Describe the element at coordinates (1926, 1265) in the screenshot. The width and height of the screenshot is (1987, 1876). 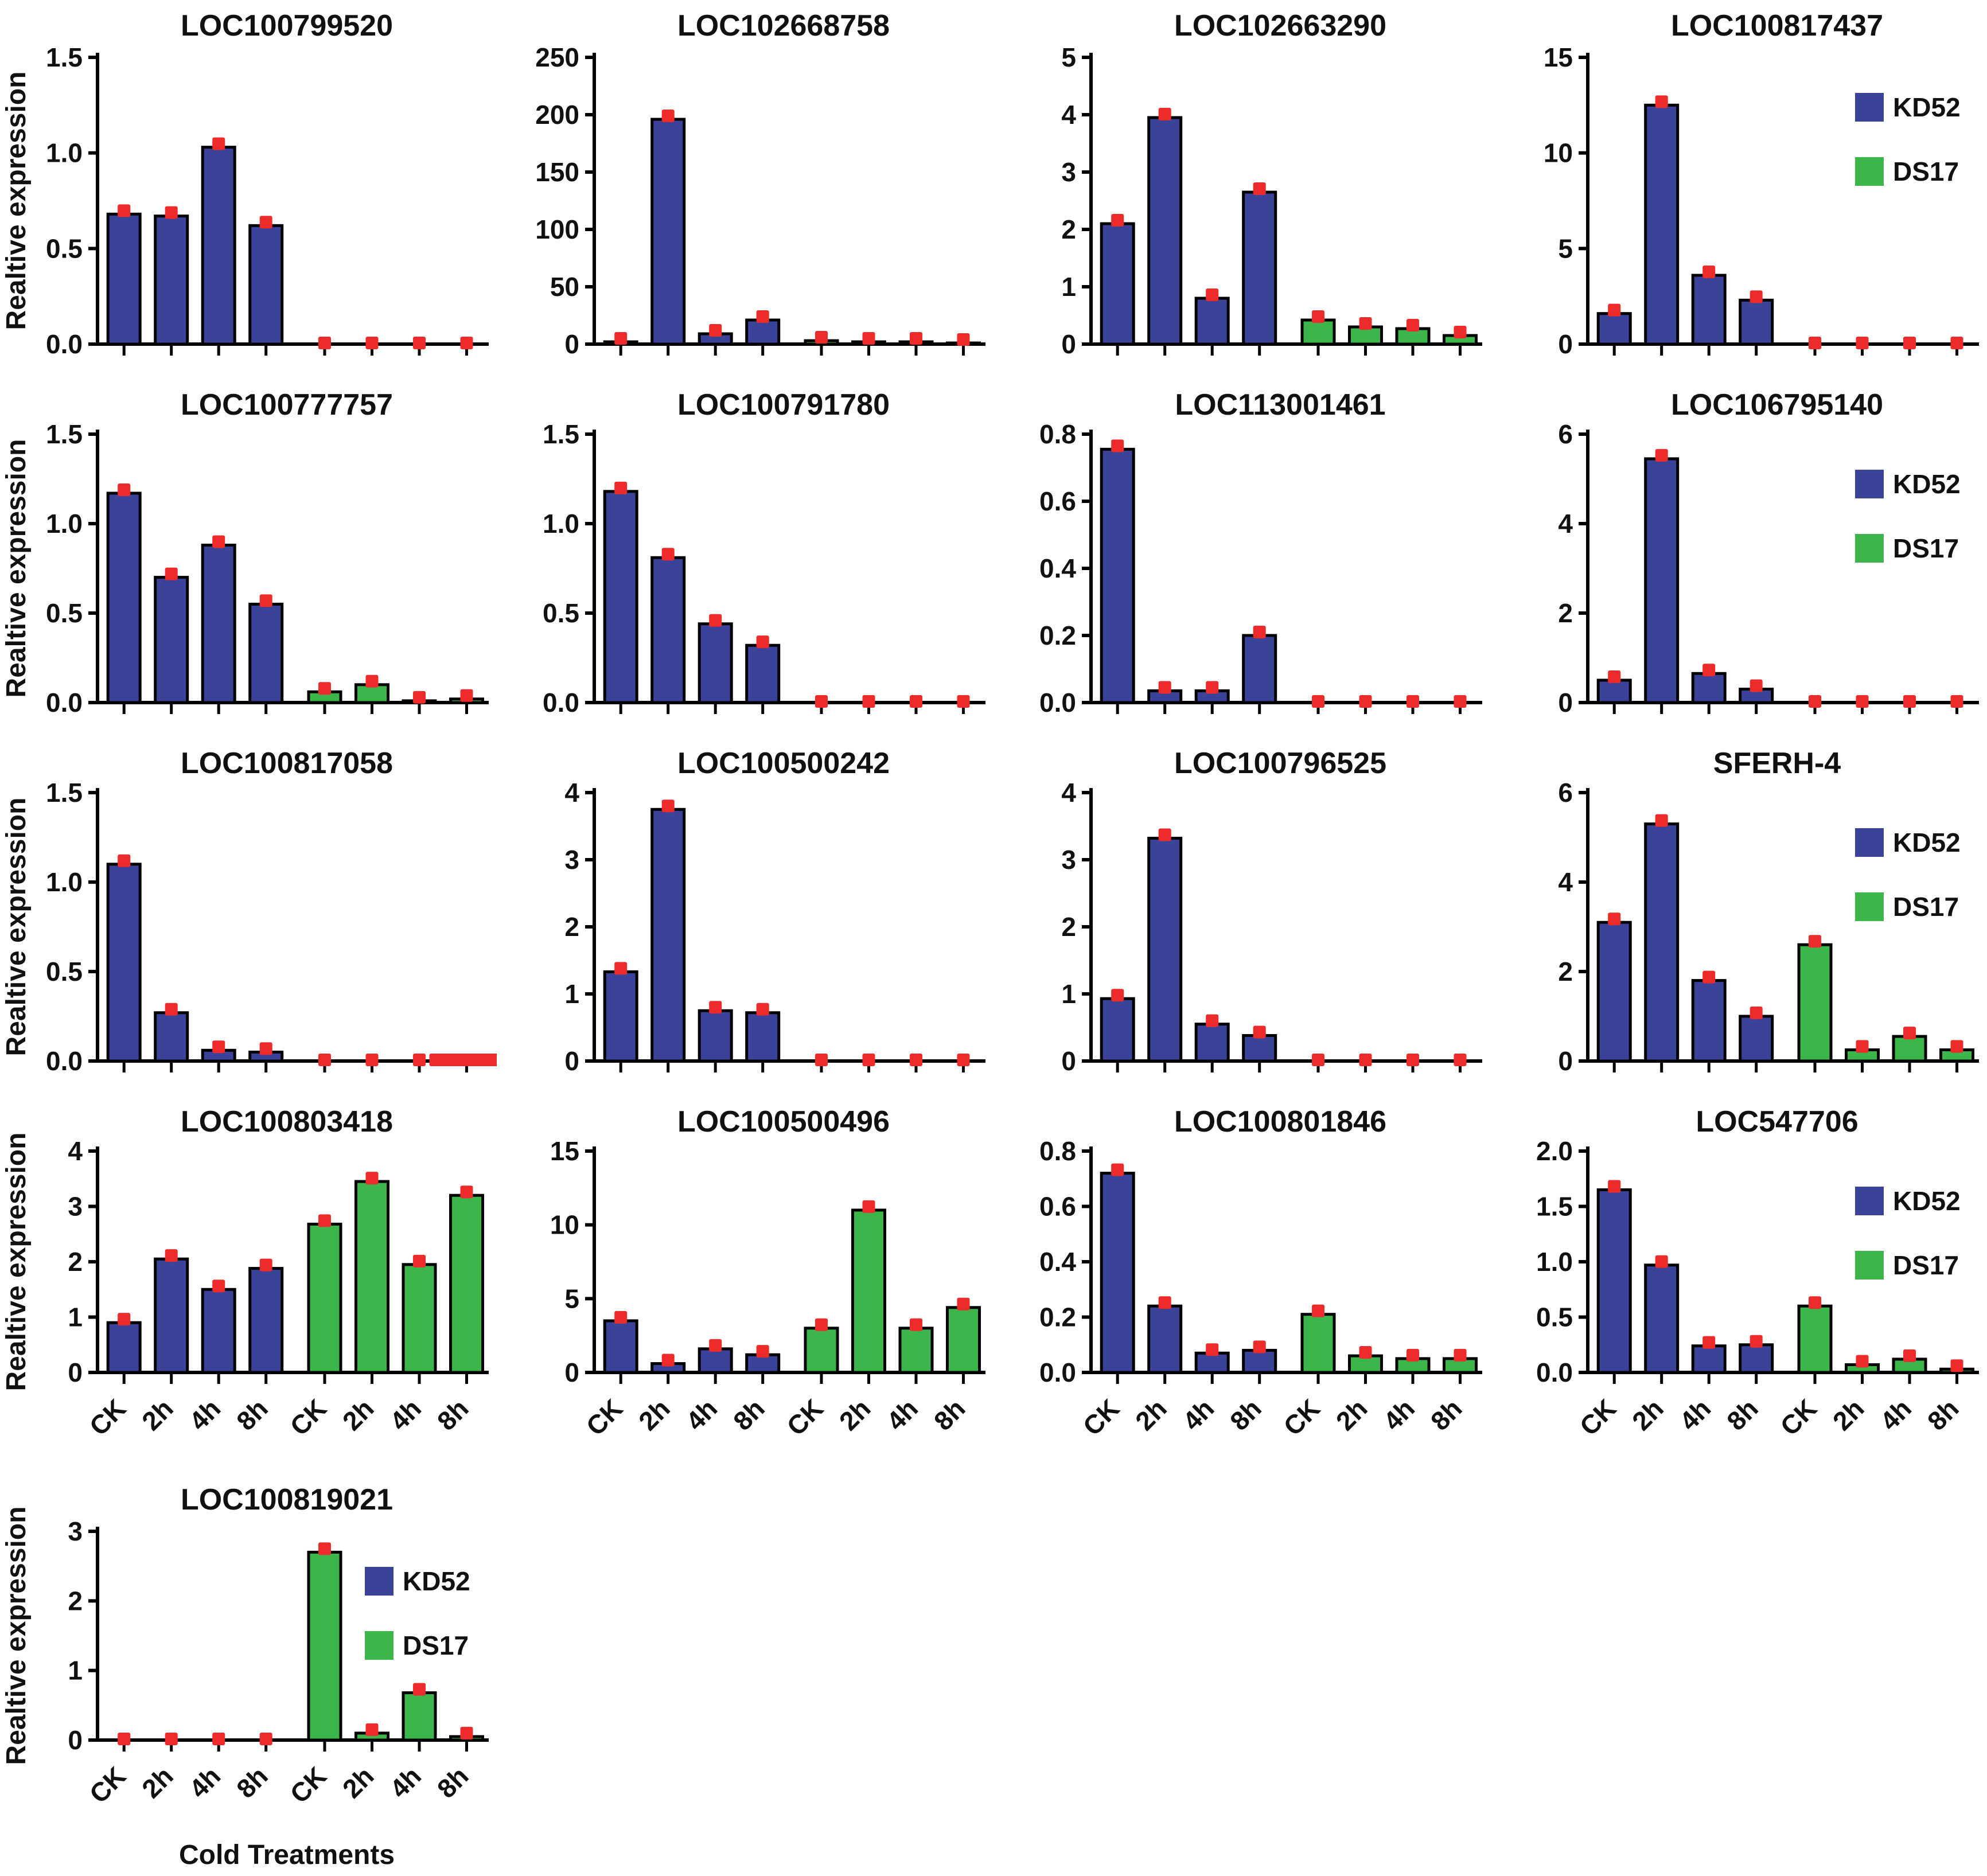
I see `legend-ds17-label: DS17` at that location.